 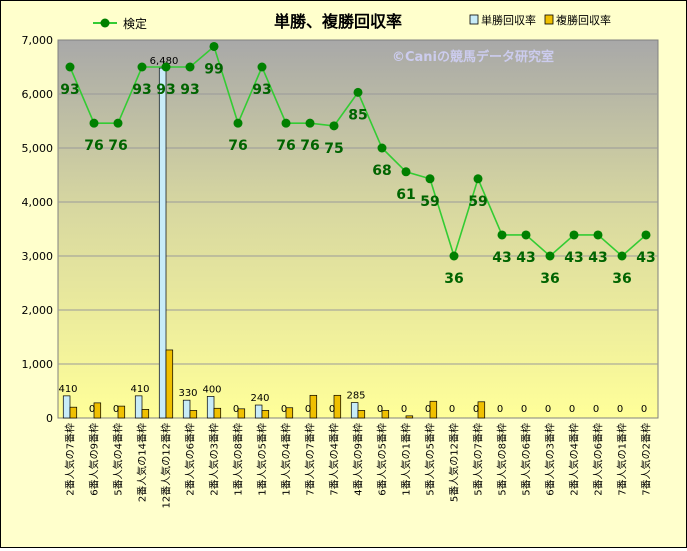 I want to click on legend-win-label: 単勝回収率, so click(x=508, y=20).